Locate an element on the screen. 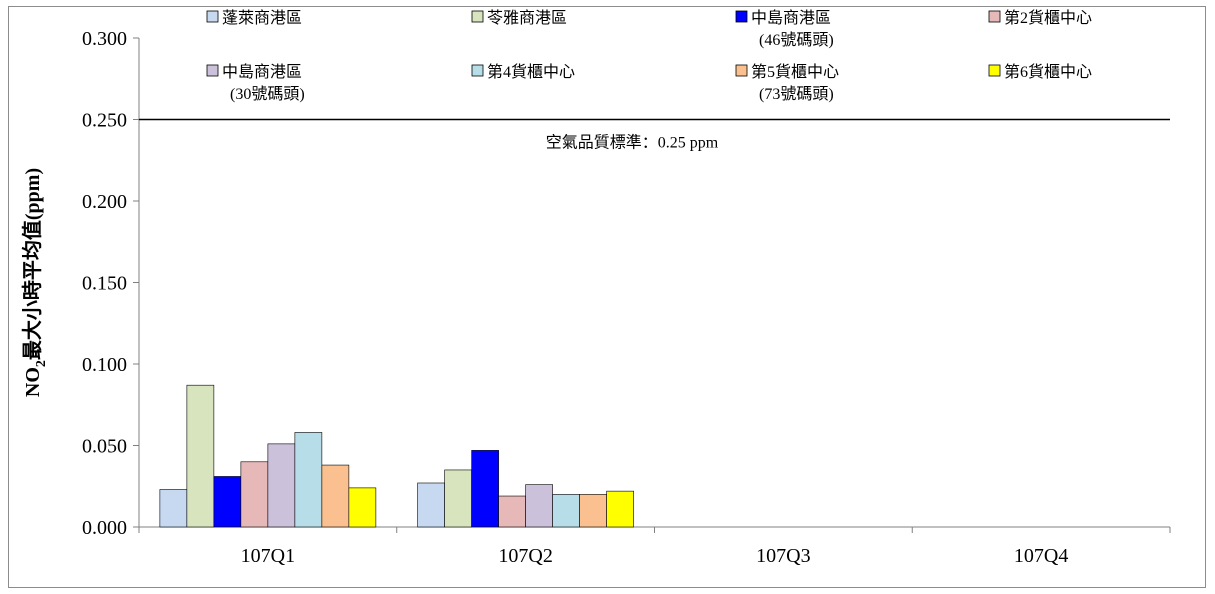 The image size is (1215, 594). y-tick-label: 0.150 is located at coordinates (104, 284).